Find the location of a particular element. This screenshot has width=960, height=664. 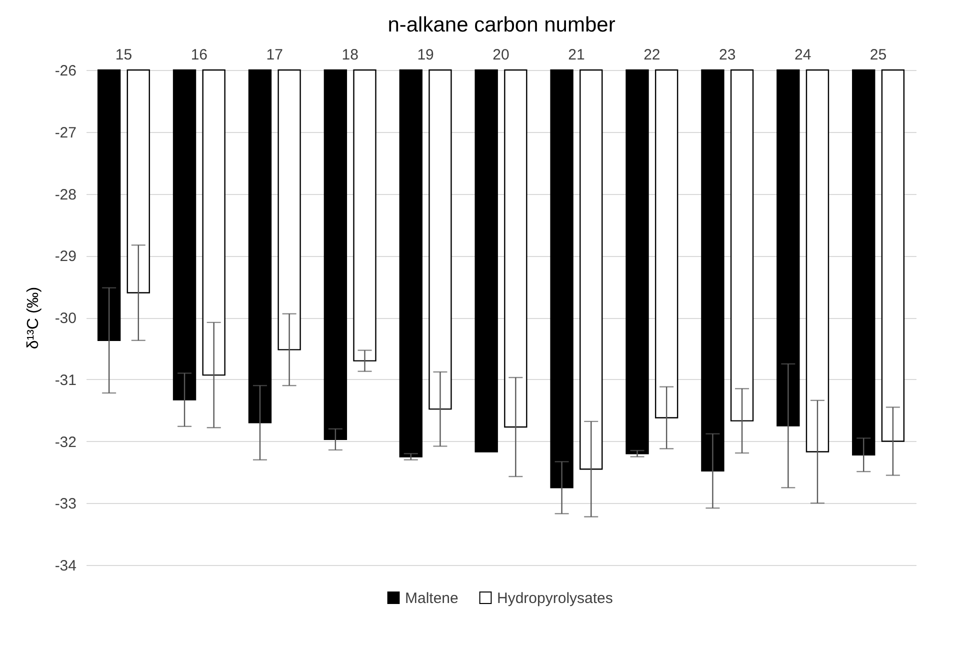

x-tick-label: 25 is located at coordinates (878, 55).